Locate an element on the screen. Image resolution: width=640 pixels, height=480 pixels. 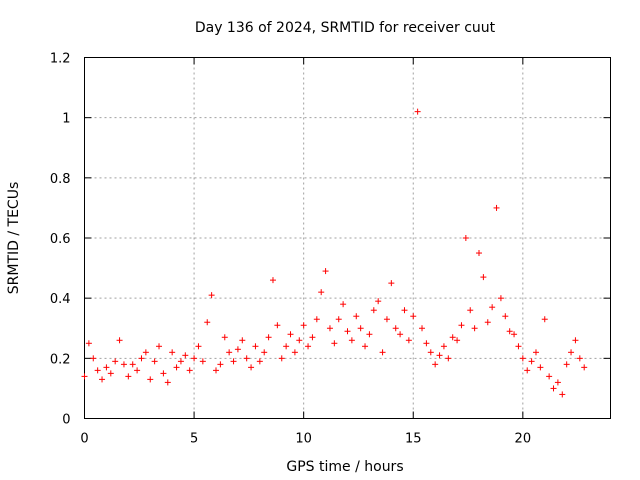
x-tick-label: 0 is located at coordinates (84, 439).